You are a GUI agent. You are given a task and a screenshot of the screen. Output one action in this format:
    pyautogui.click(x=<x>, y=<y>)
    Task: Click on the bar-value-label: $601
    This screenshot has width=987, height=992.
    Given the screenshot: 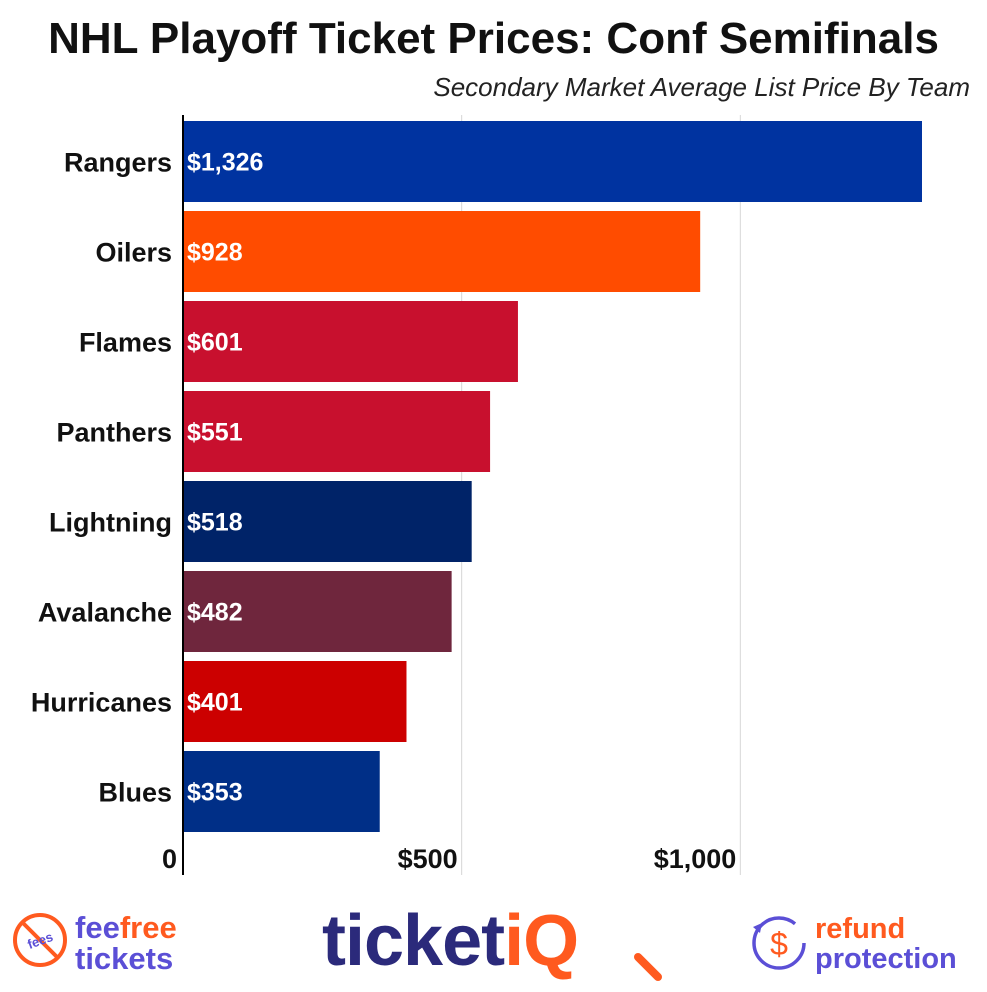 What is the action you would take?
    pyautogui.click(x=215, y=343)
    